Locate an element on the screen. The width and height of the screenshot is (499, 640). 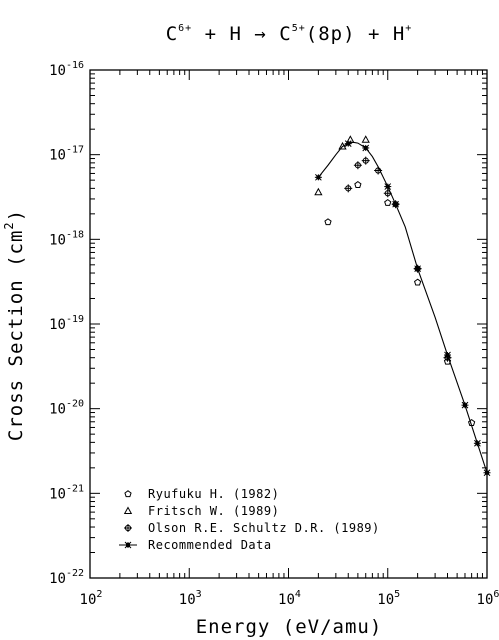
legend-marker-circle-plus is located at coordinates (128, 528).